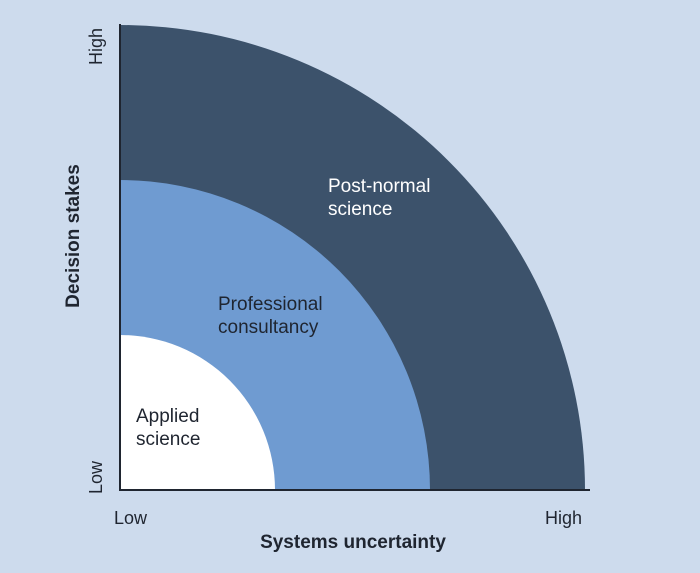 Image resolution: width=700 pixels, height=573 pixels. Describe the element at coordinates (167, 416) in the screenshot. I see `applied-label-line1: Applied` at that location.